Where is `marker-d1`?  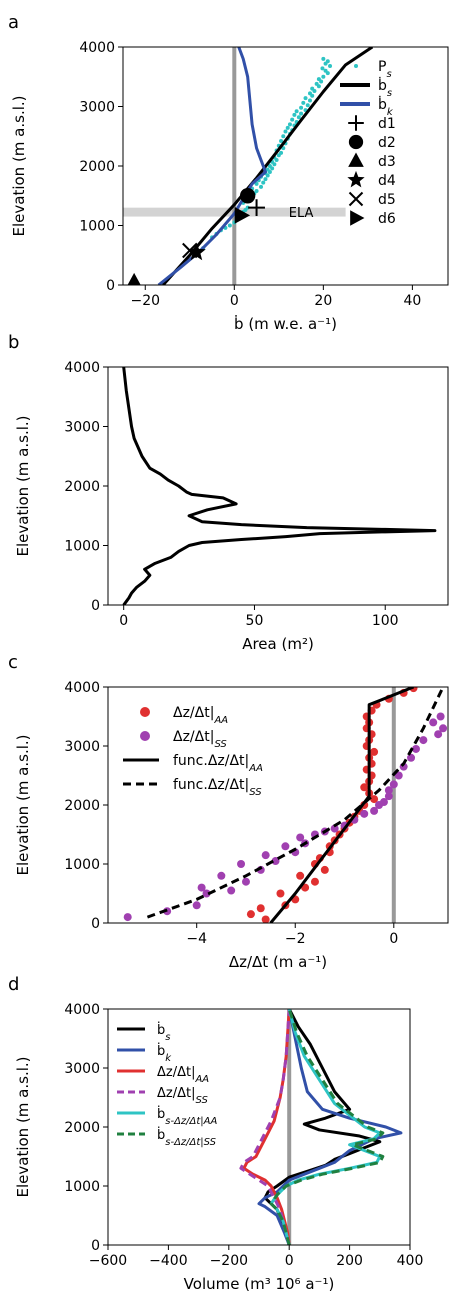
marker-d1 is located at coordinates (256, 208).